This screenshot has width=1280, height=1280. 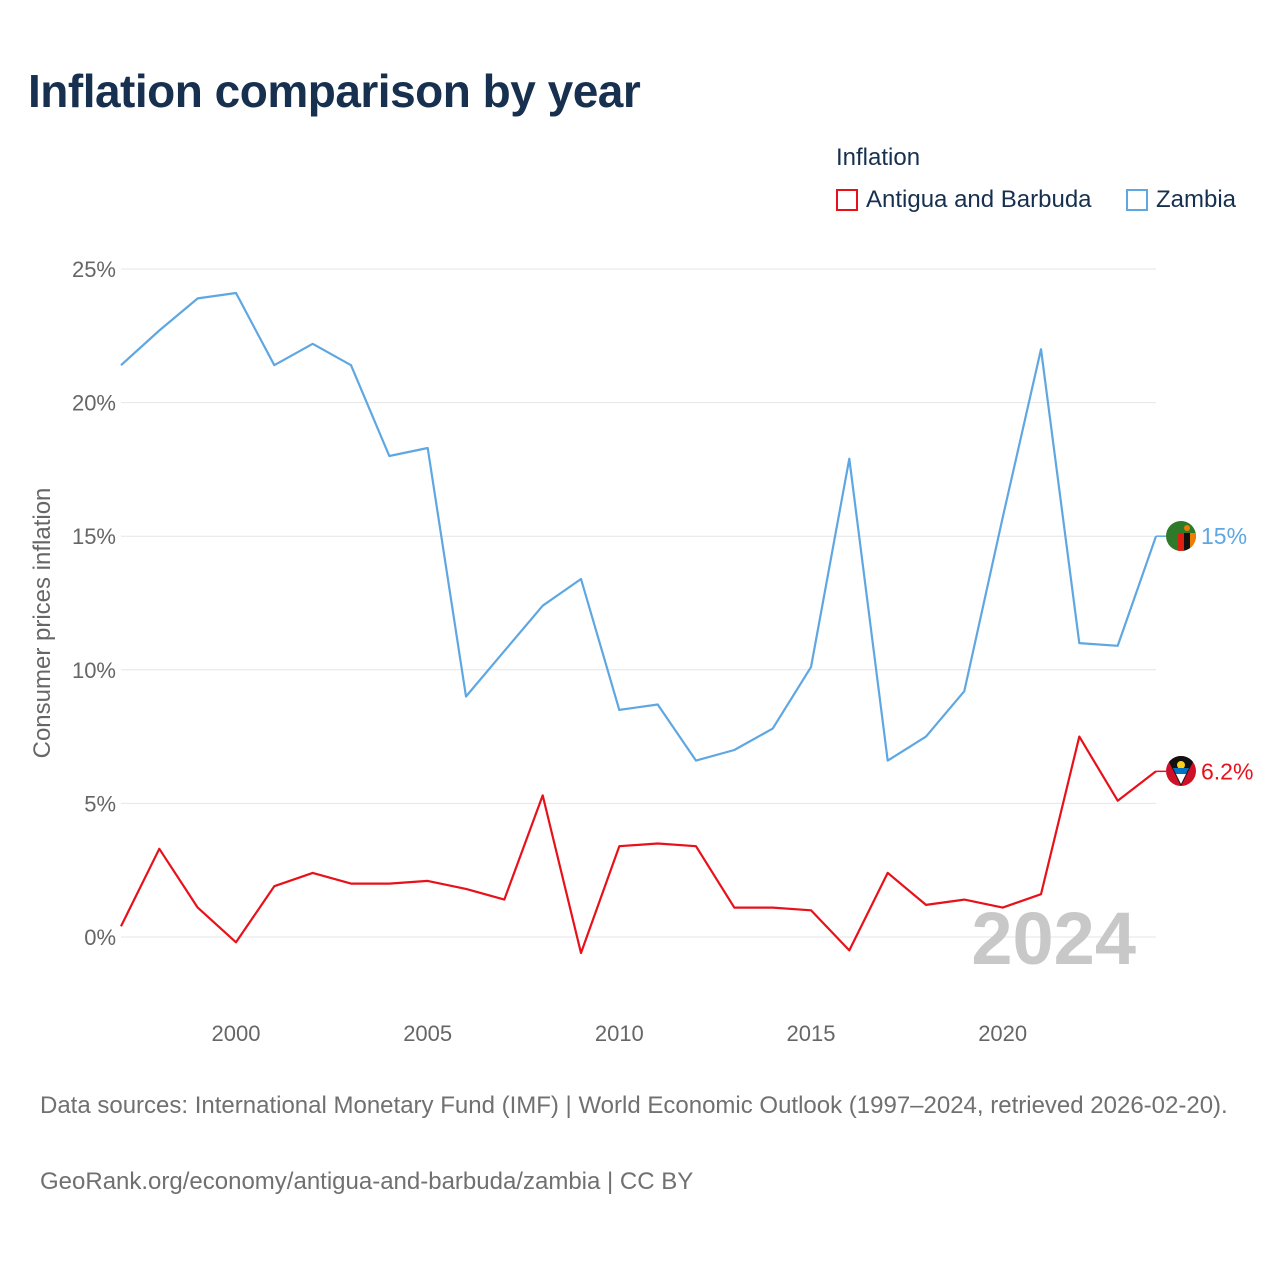 What do you see at coordinates (100, 937) in the screenshot?
I see `y-tick-label: 0%` at bounding box center [100, 937].